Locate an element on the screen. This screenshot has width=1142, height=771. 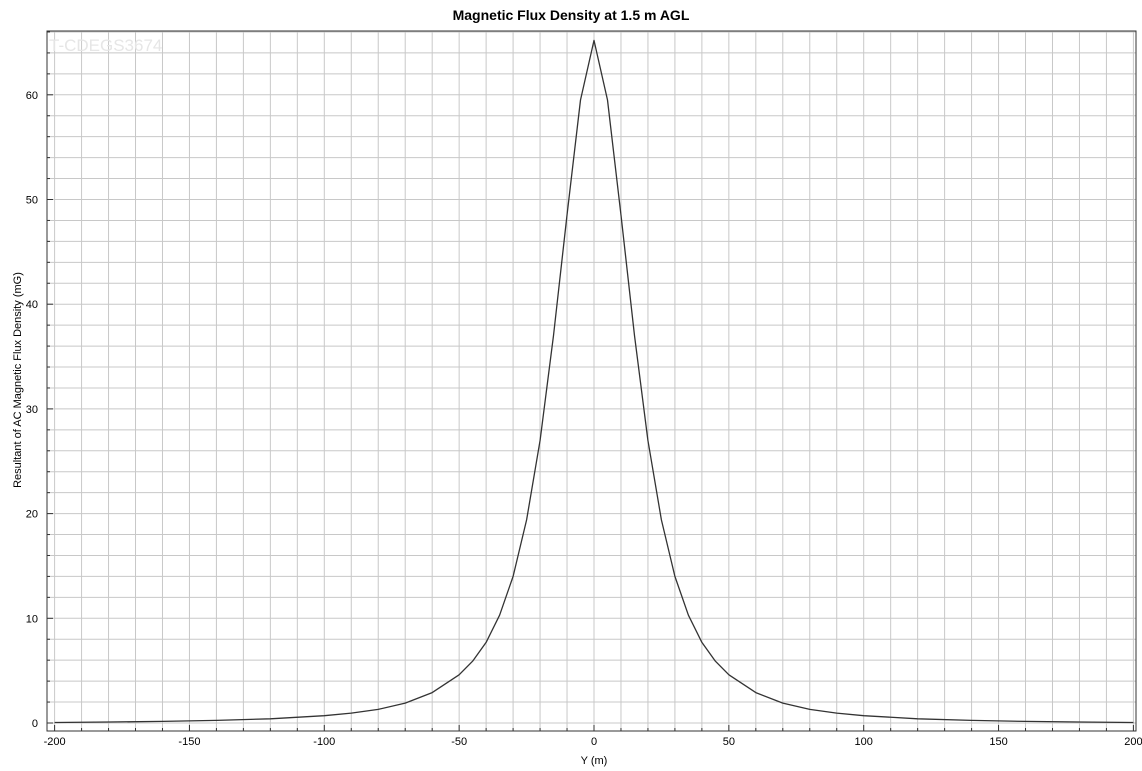
x-axis-label: Y (m) is located at coordinates (594, 761).